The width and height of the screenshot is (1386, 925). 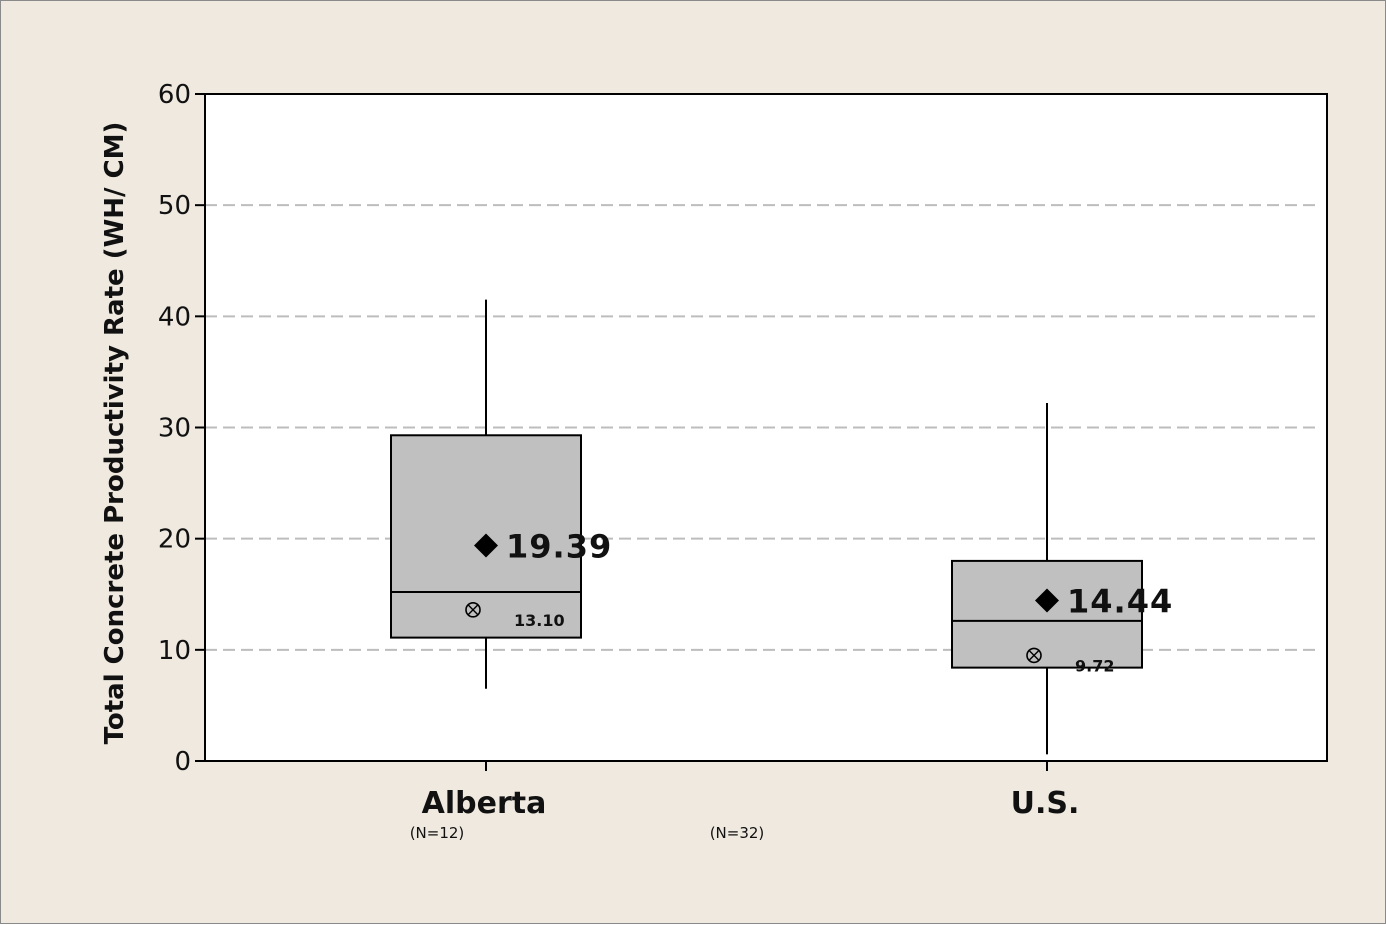 I want to click on y-tick-label: 0, so click(x=182, y=762).